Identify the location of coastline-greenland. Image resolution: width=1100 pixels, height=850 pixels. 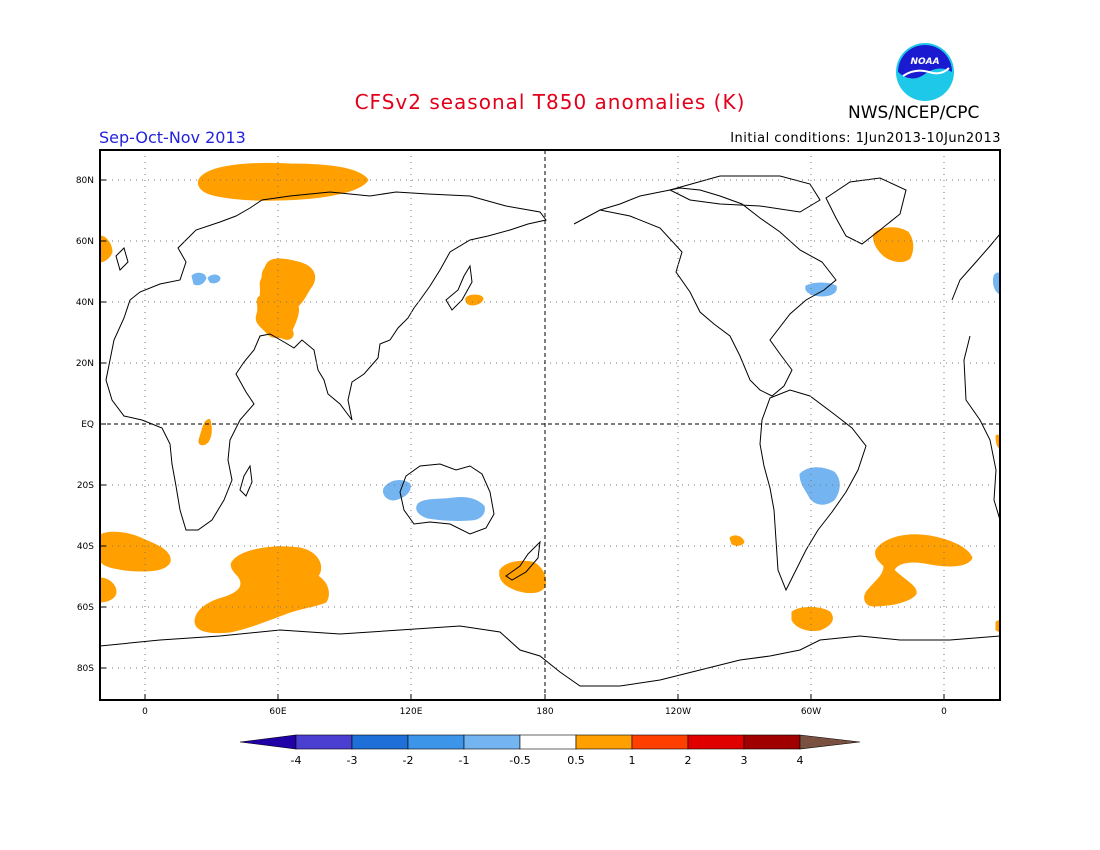
(866, 211).